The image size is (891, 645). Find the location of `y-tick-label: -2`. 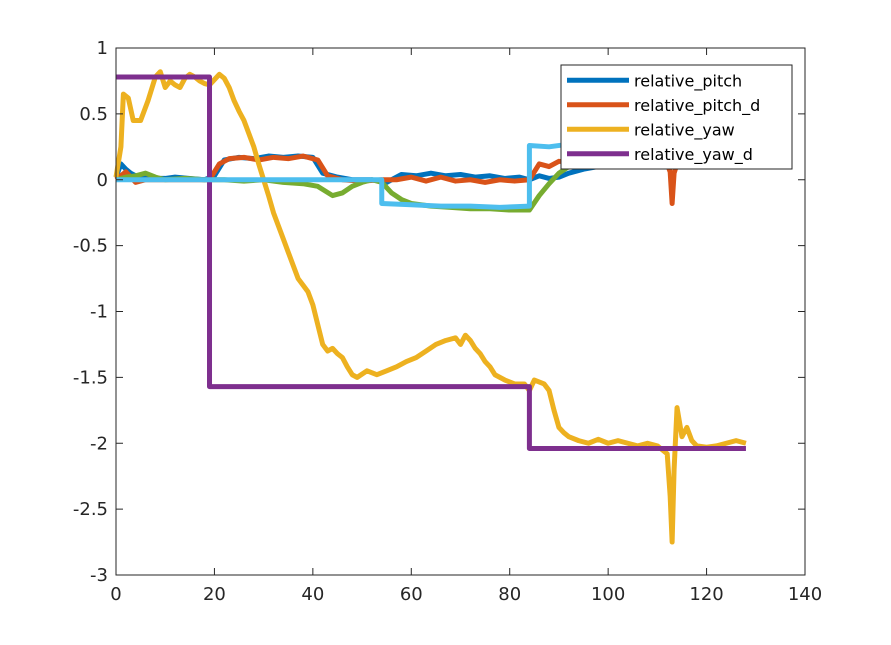

y-tick-label: -2 is located at coordinates (99, 443).